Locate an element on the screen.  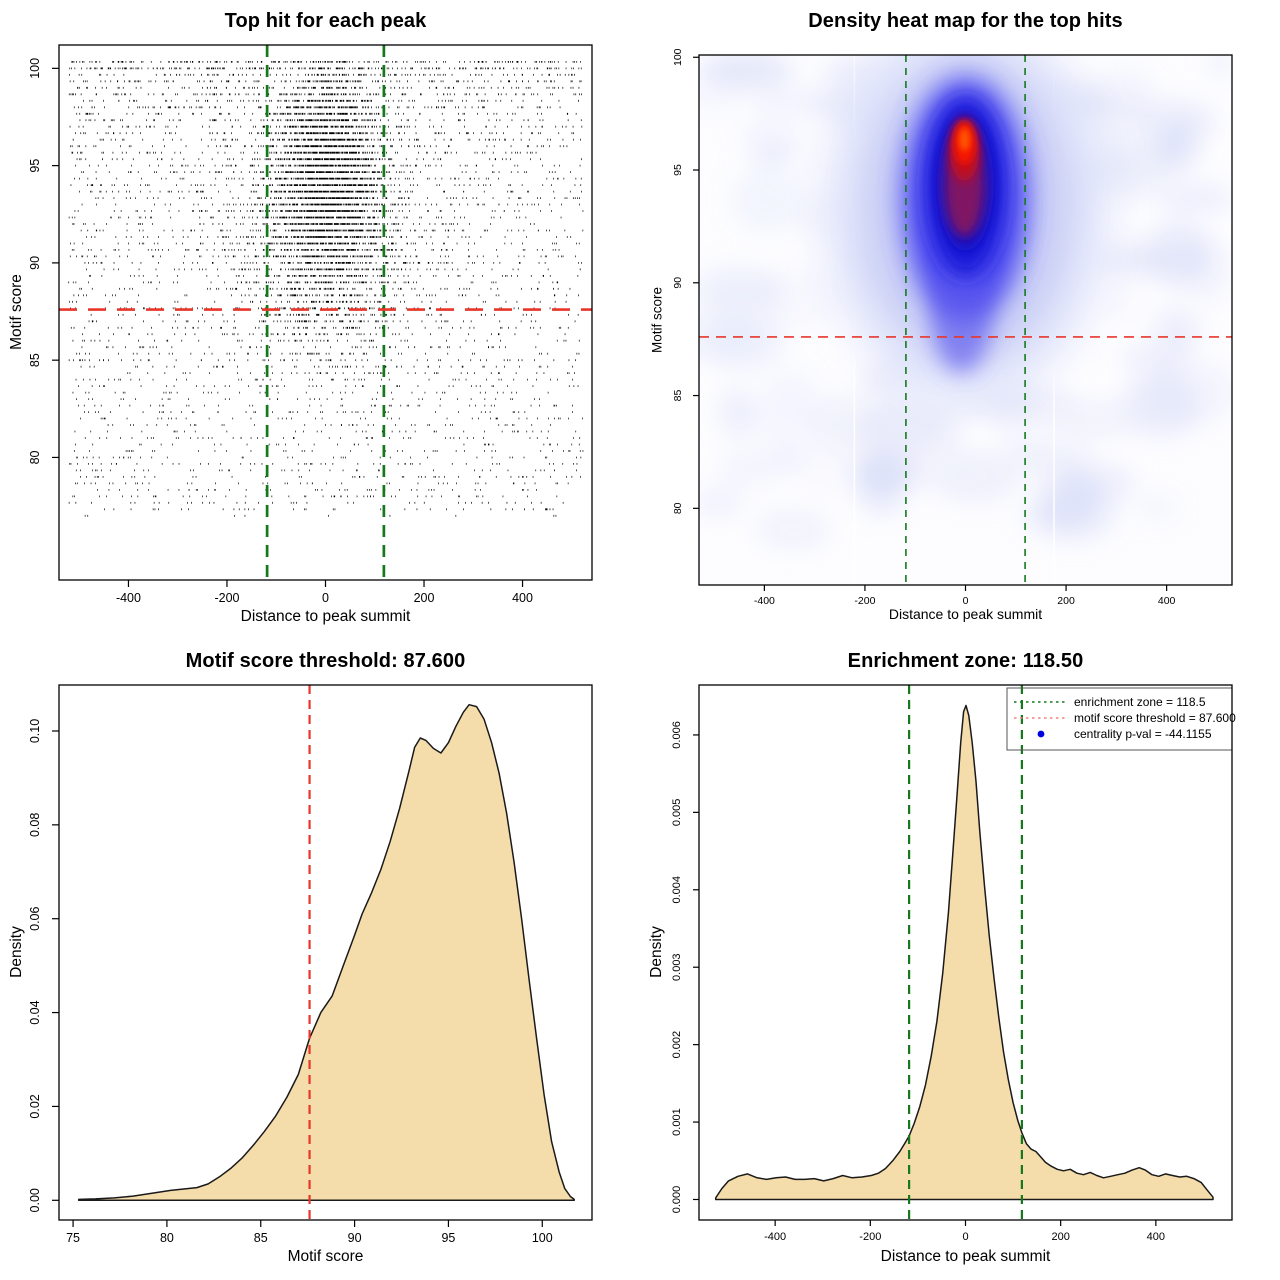
x-tick-label: 100 is located at coordinates (542, 1238).